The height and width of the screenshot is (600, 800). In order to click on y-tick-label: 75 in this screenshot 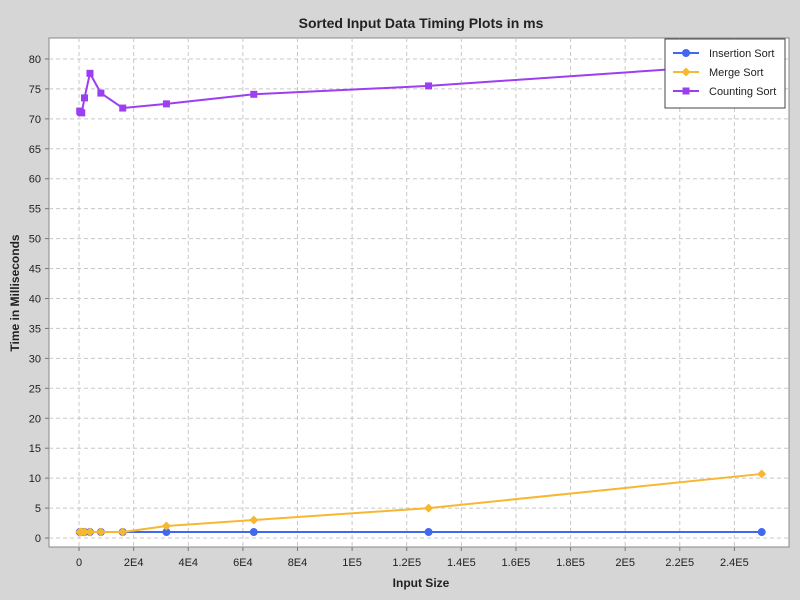, I will do `click(35, 90)`.